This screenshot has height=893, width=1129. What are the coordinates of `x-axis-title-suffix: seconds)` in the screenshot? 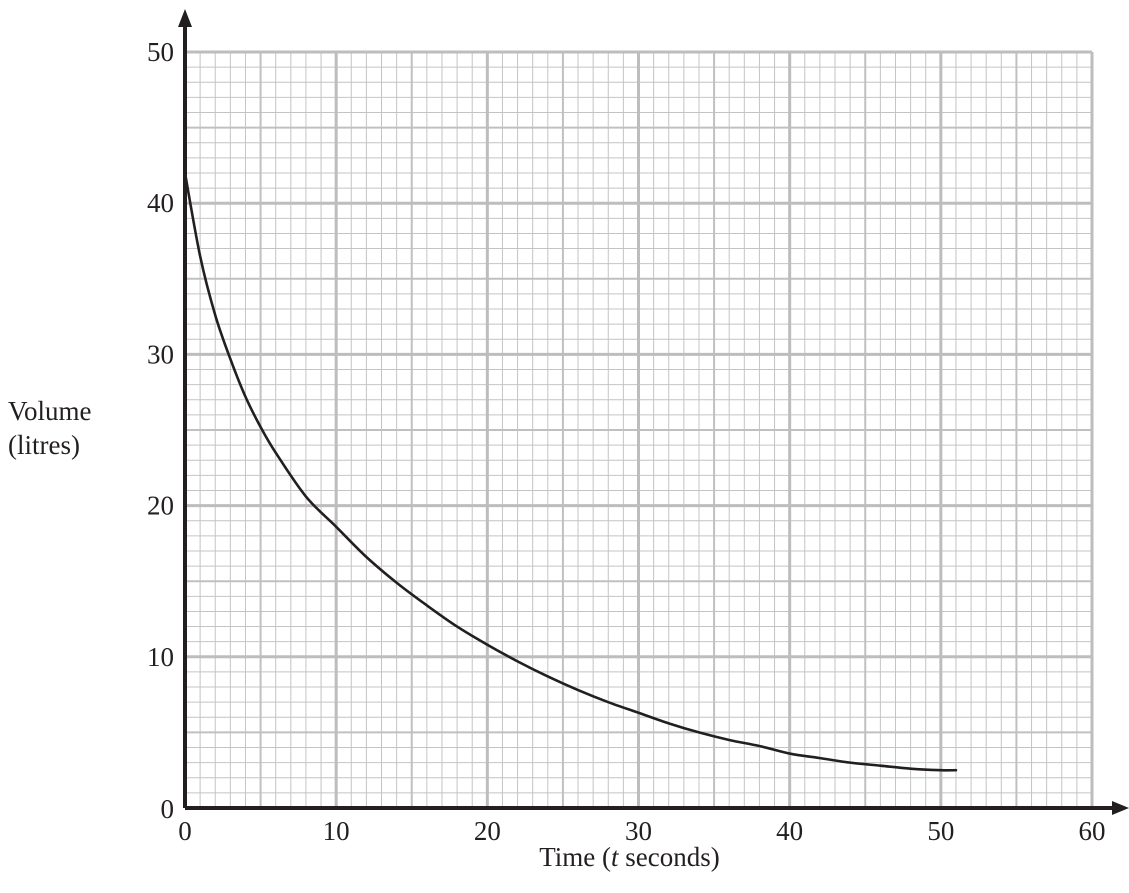 It's located at (669, 857).